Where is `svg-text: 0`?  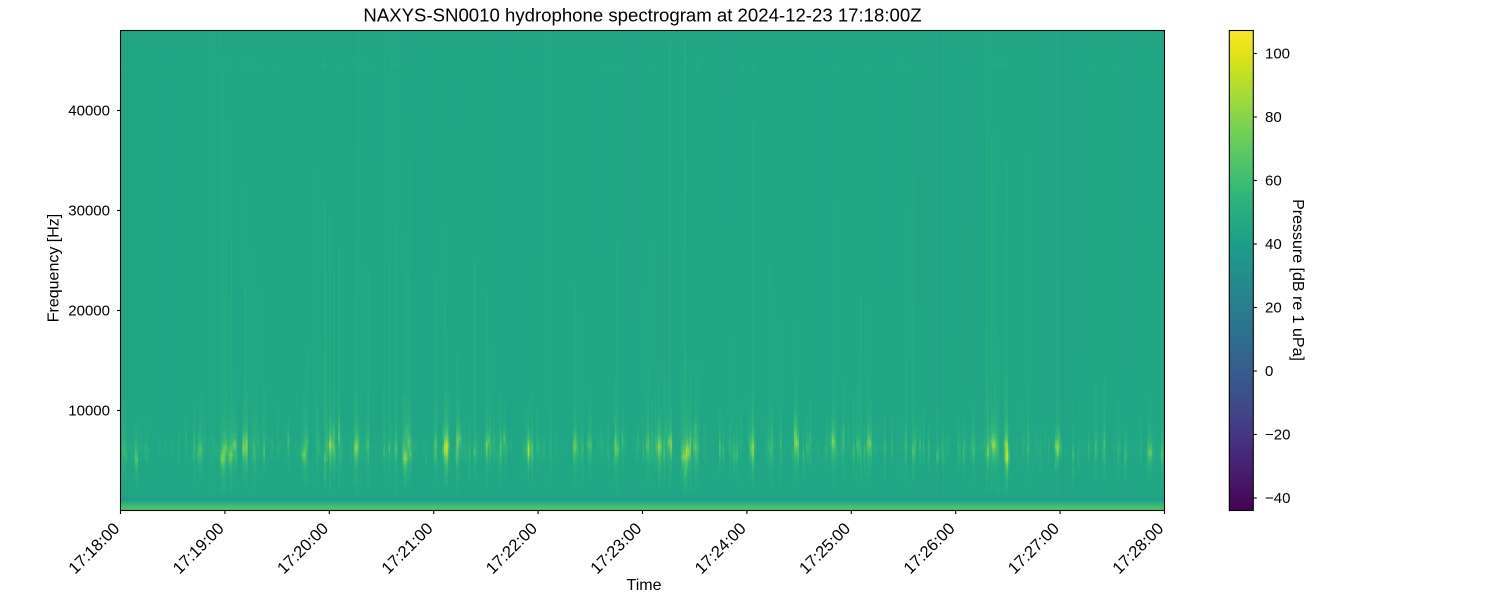
svg-text: 0 is located at coordinates (1269, 371).